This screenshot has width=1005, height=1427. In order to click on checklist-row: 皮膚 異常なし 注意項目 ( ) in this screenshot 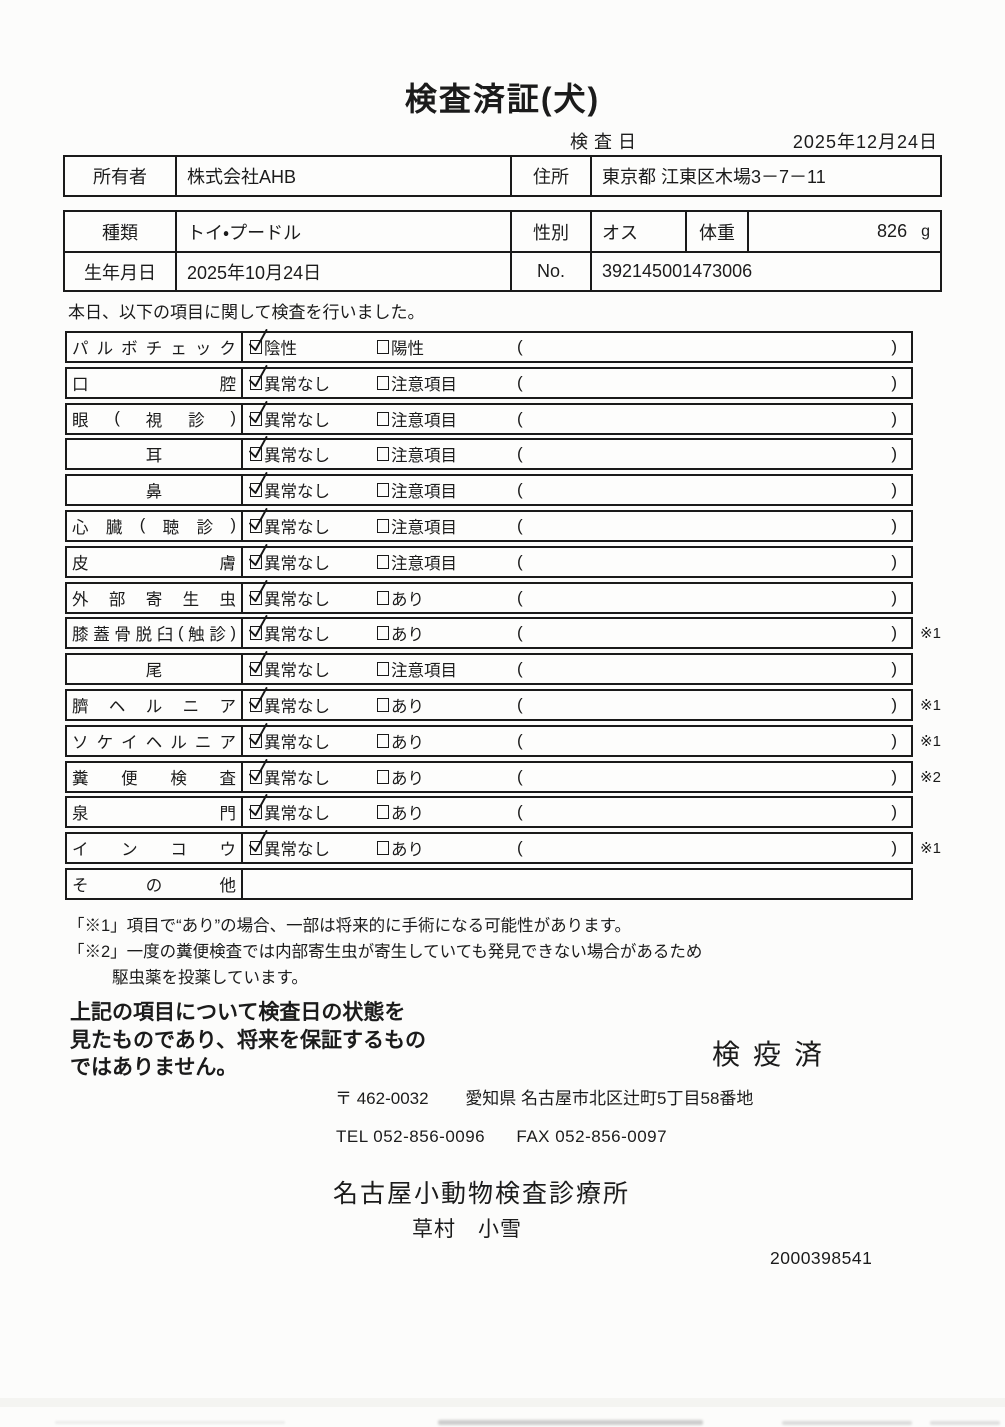, I will do `click(503, 560)`.